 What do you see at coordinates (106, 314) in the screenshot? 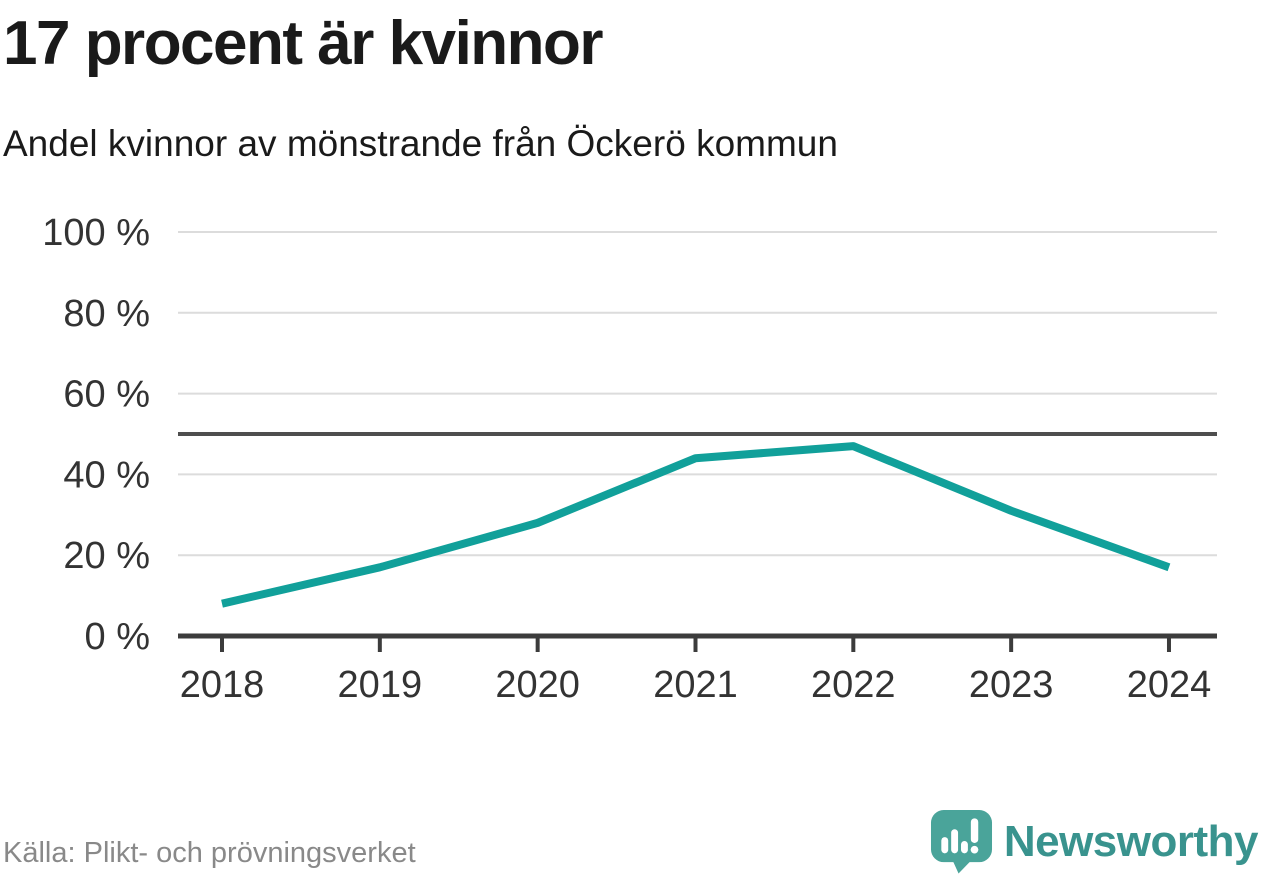
I see `y-tick-label: 80 %` at bounding box center [106, 314].